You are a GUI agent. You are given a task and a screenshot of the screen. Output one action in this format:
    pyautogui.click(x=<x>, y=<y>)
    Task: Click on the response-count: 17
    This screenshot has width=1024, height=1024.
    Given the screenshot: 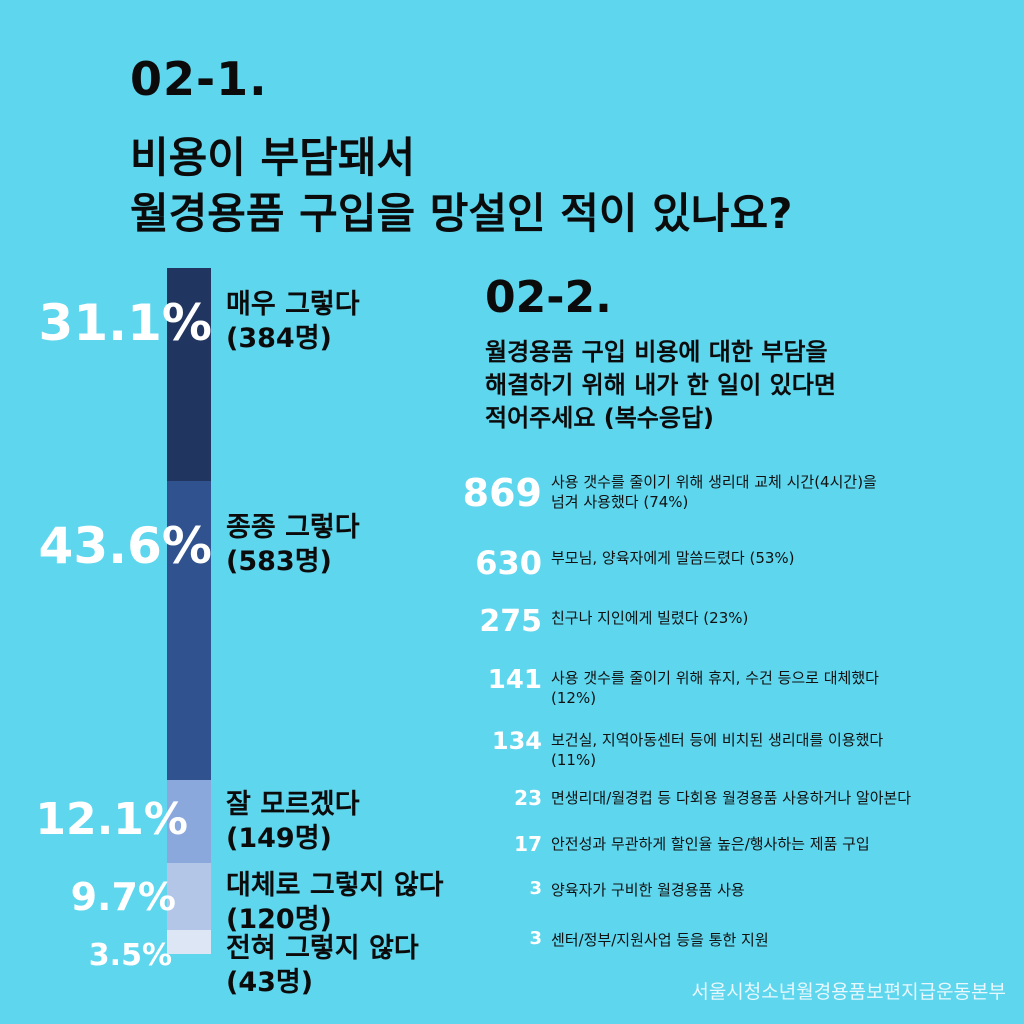 What is the action you would take?
    pyautogui.click(x=528, y=843)
    